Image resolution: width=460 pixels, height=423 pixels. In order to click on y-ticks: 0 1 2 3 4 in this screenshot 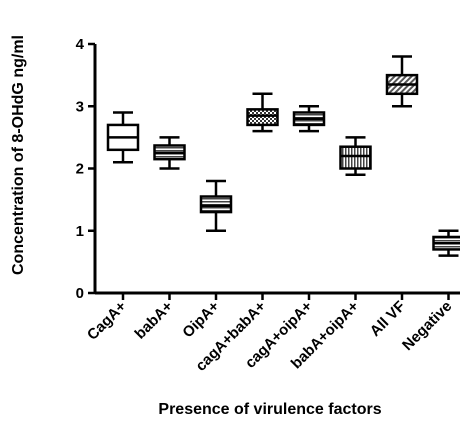, I will do `click(85, 169)`.